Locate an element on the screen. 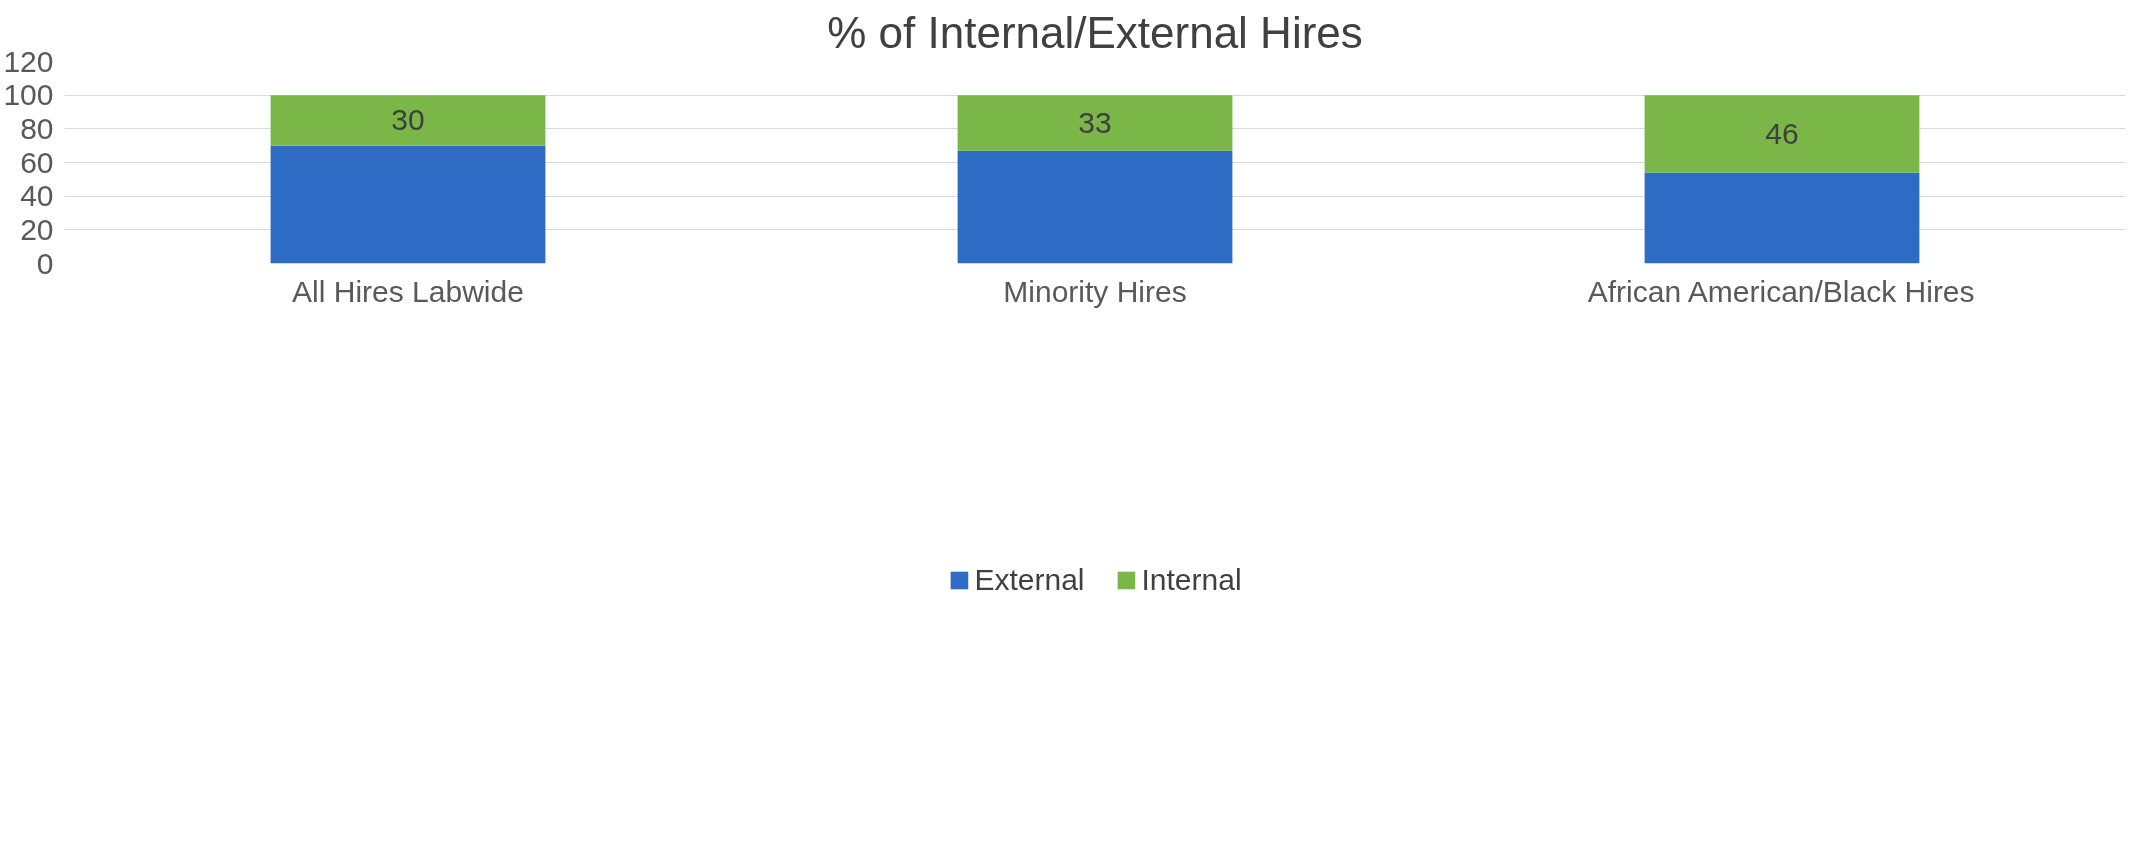 The width and height of the screenshot is (2146, 841). y-tick-label: 80 is located at coordinates (37, 128).